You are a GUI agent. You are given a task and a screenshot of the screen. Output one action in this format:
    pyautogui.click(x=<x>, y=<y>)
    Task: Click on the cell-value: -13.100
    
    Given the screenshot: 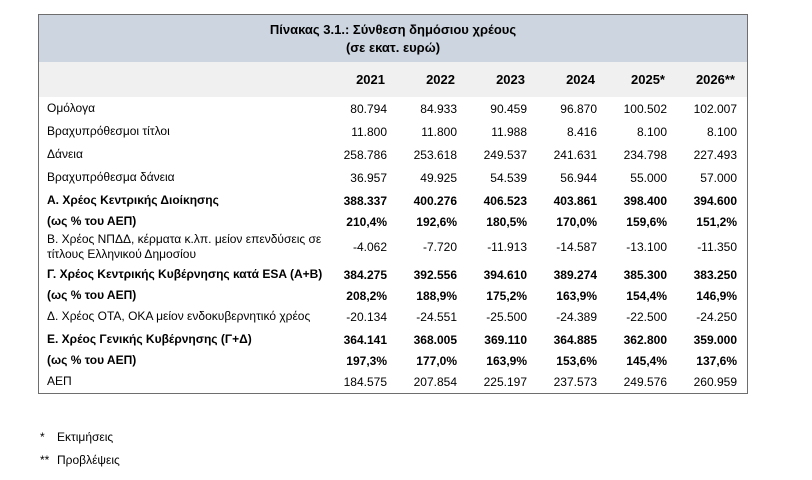 What is the action you would take?
    pyautogui.click(x=646, y=247)
    